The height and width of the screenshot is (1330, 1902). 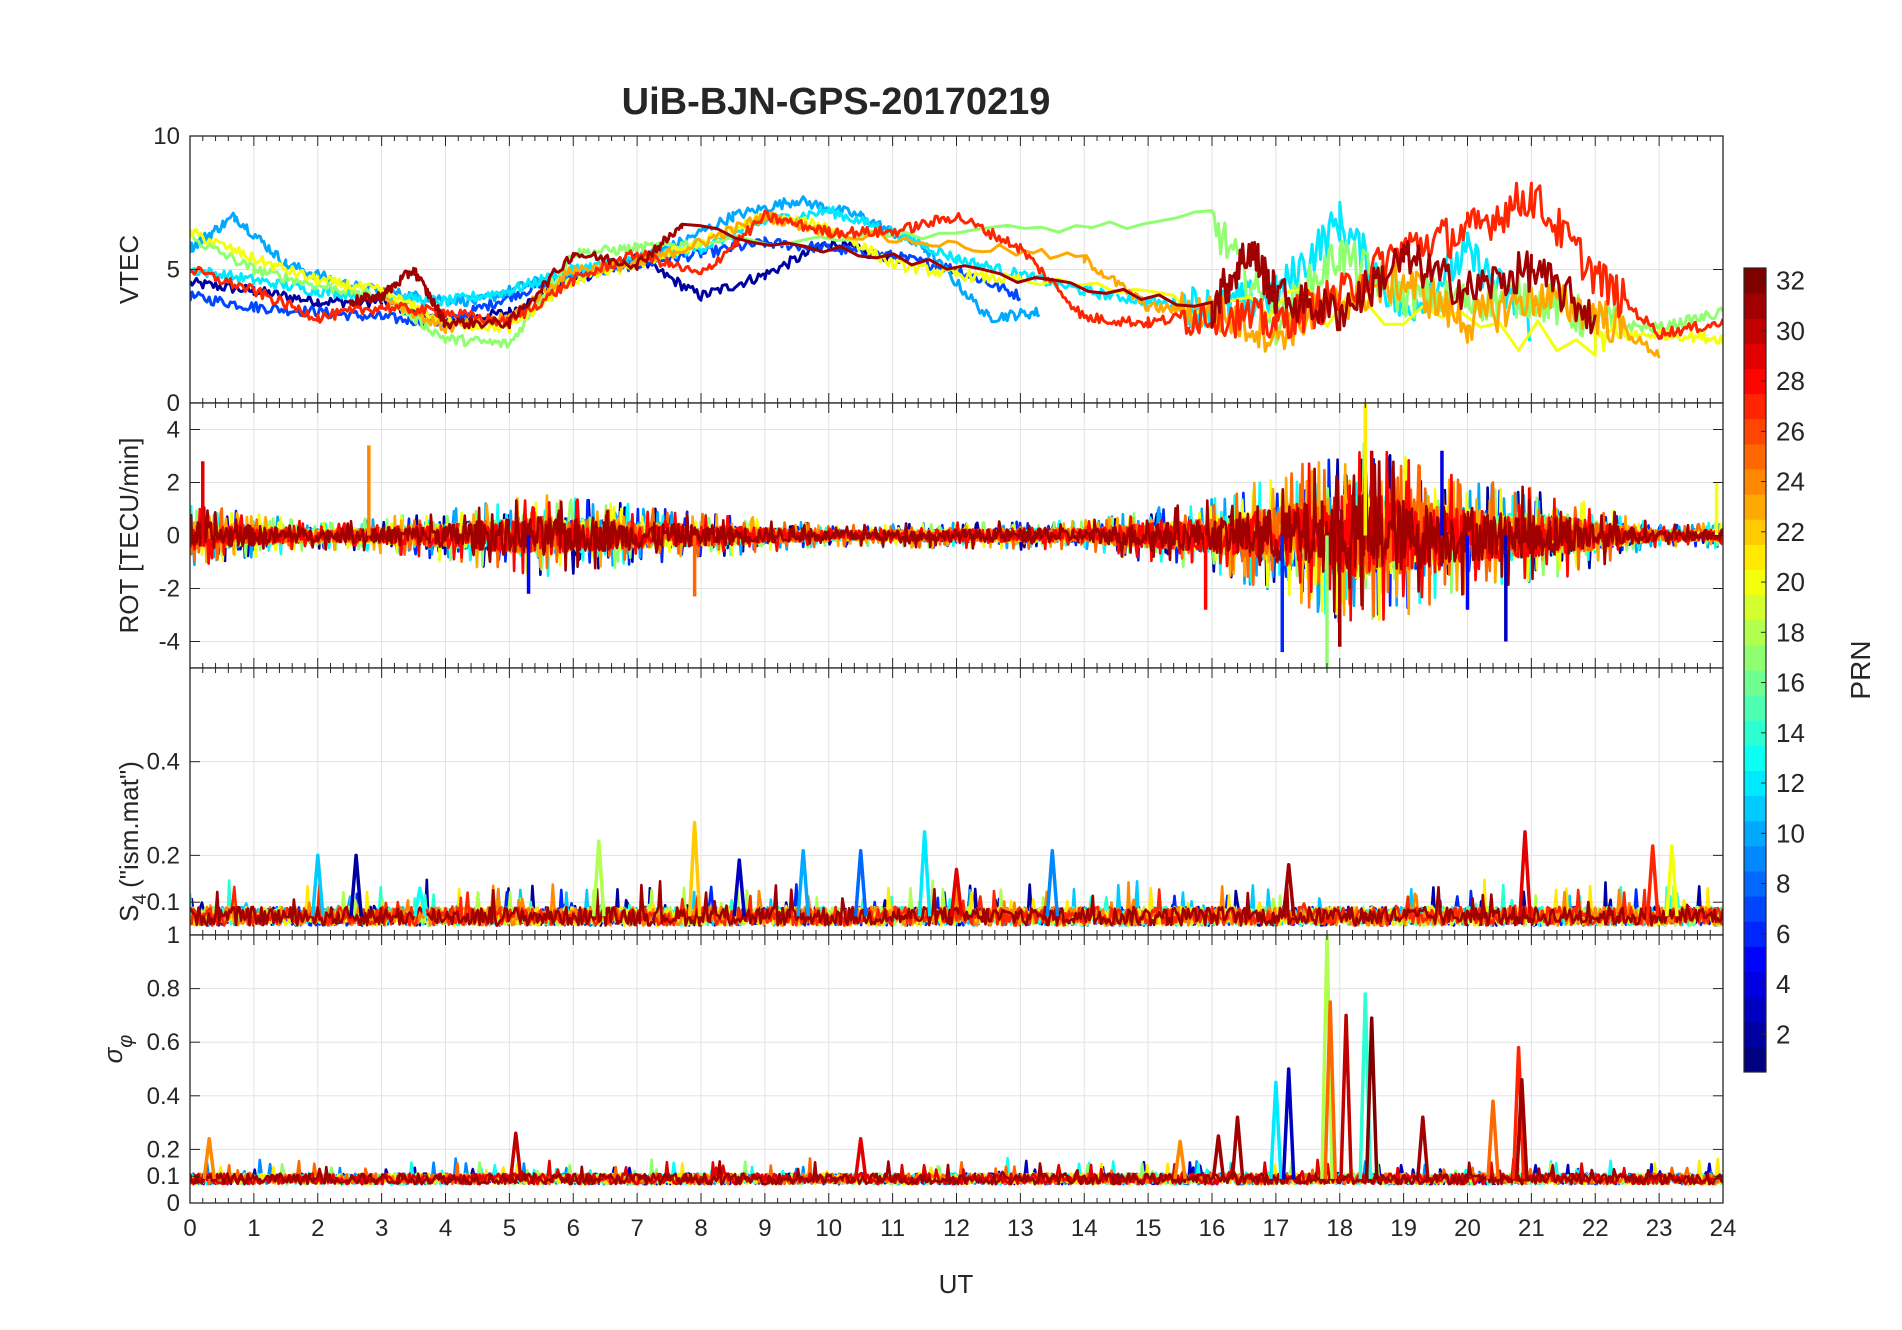 I want to click on x-tick-label: 10, so click(x=828, y=1228).